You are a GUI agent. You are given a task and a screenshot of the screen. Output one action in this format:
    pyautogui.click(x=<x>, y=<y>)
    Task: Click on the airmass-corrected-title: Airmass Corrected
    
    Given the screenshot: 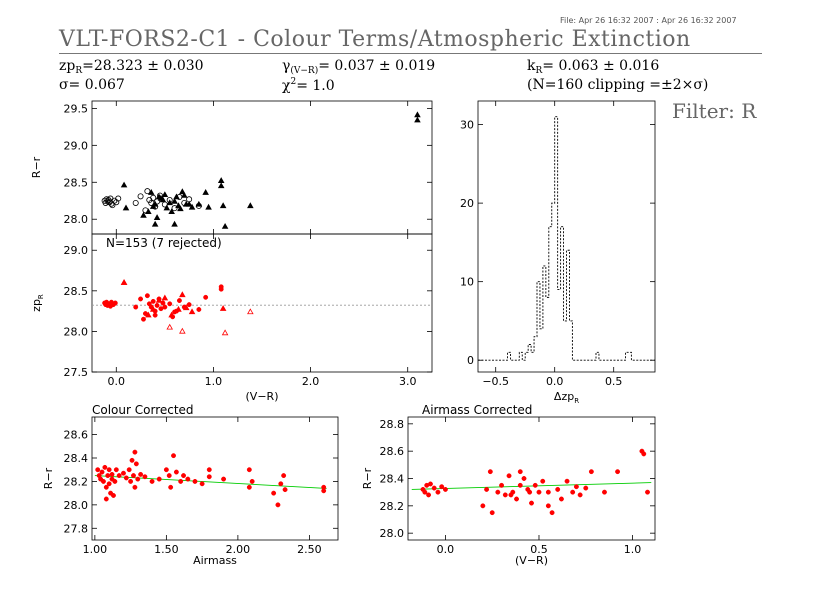 What is the action you would take?
    pyautogui.click(x=477, y=410)
    